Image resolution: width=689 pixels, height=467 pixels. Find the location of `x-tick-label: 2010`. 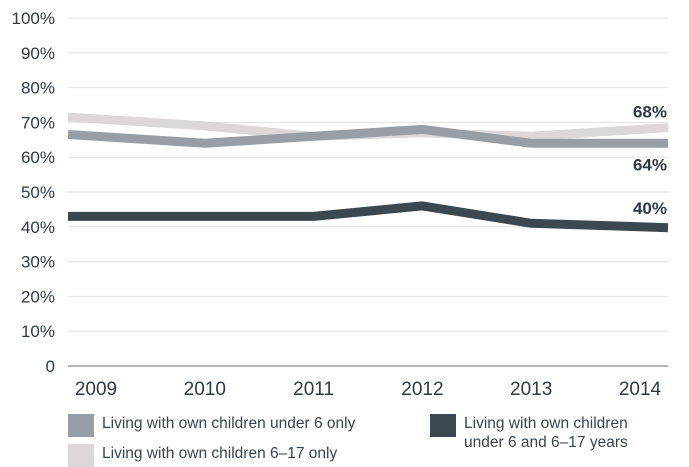

x-tick-label: 2010 is located at coordinates (205, 389).